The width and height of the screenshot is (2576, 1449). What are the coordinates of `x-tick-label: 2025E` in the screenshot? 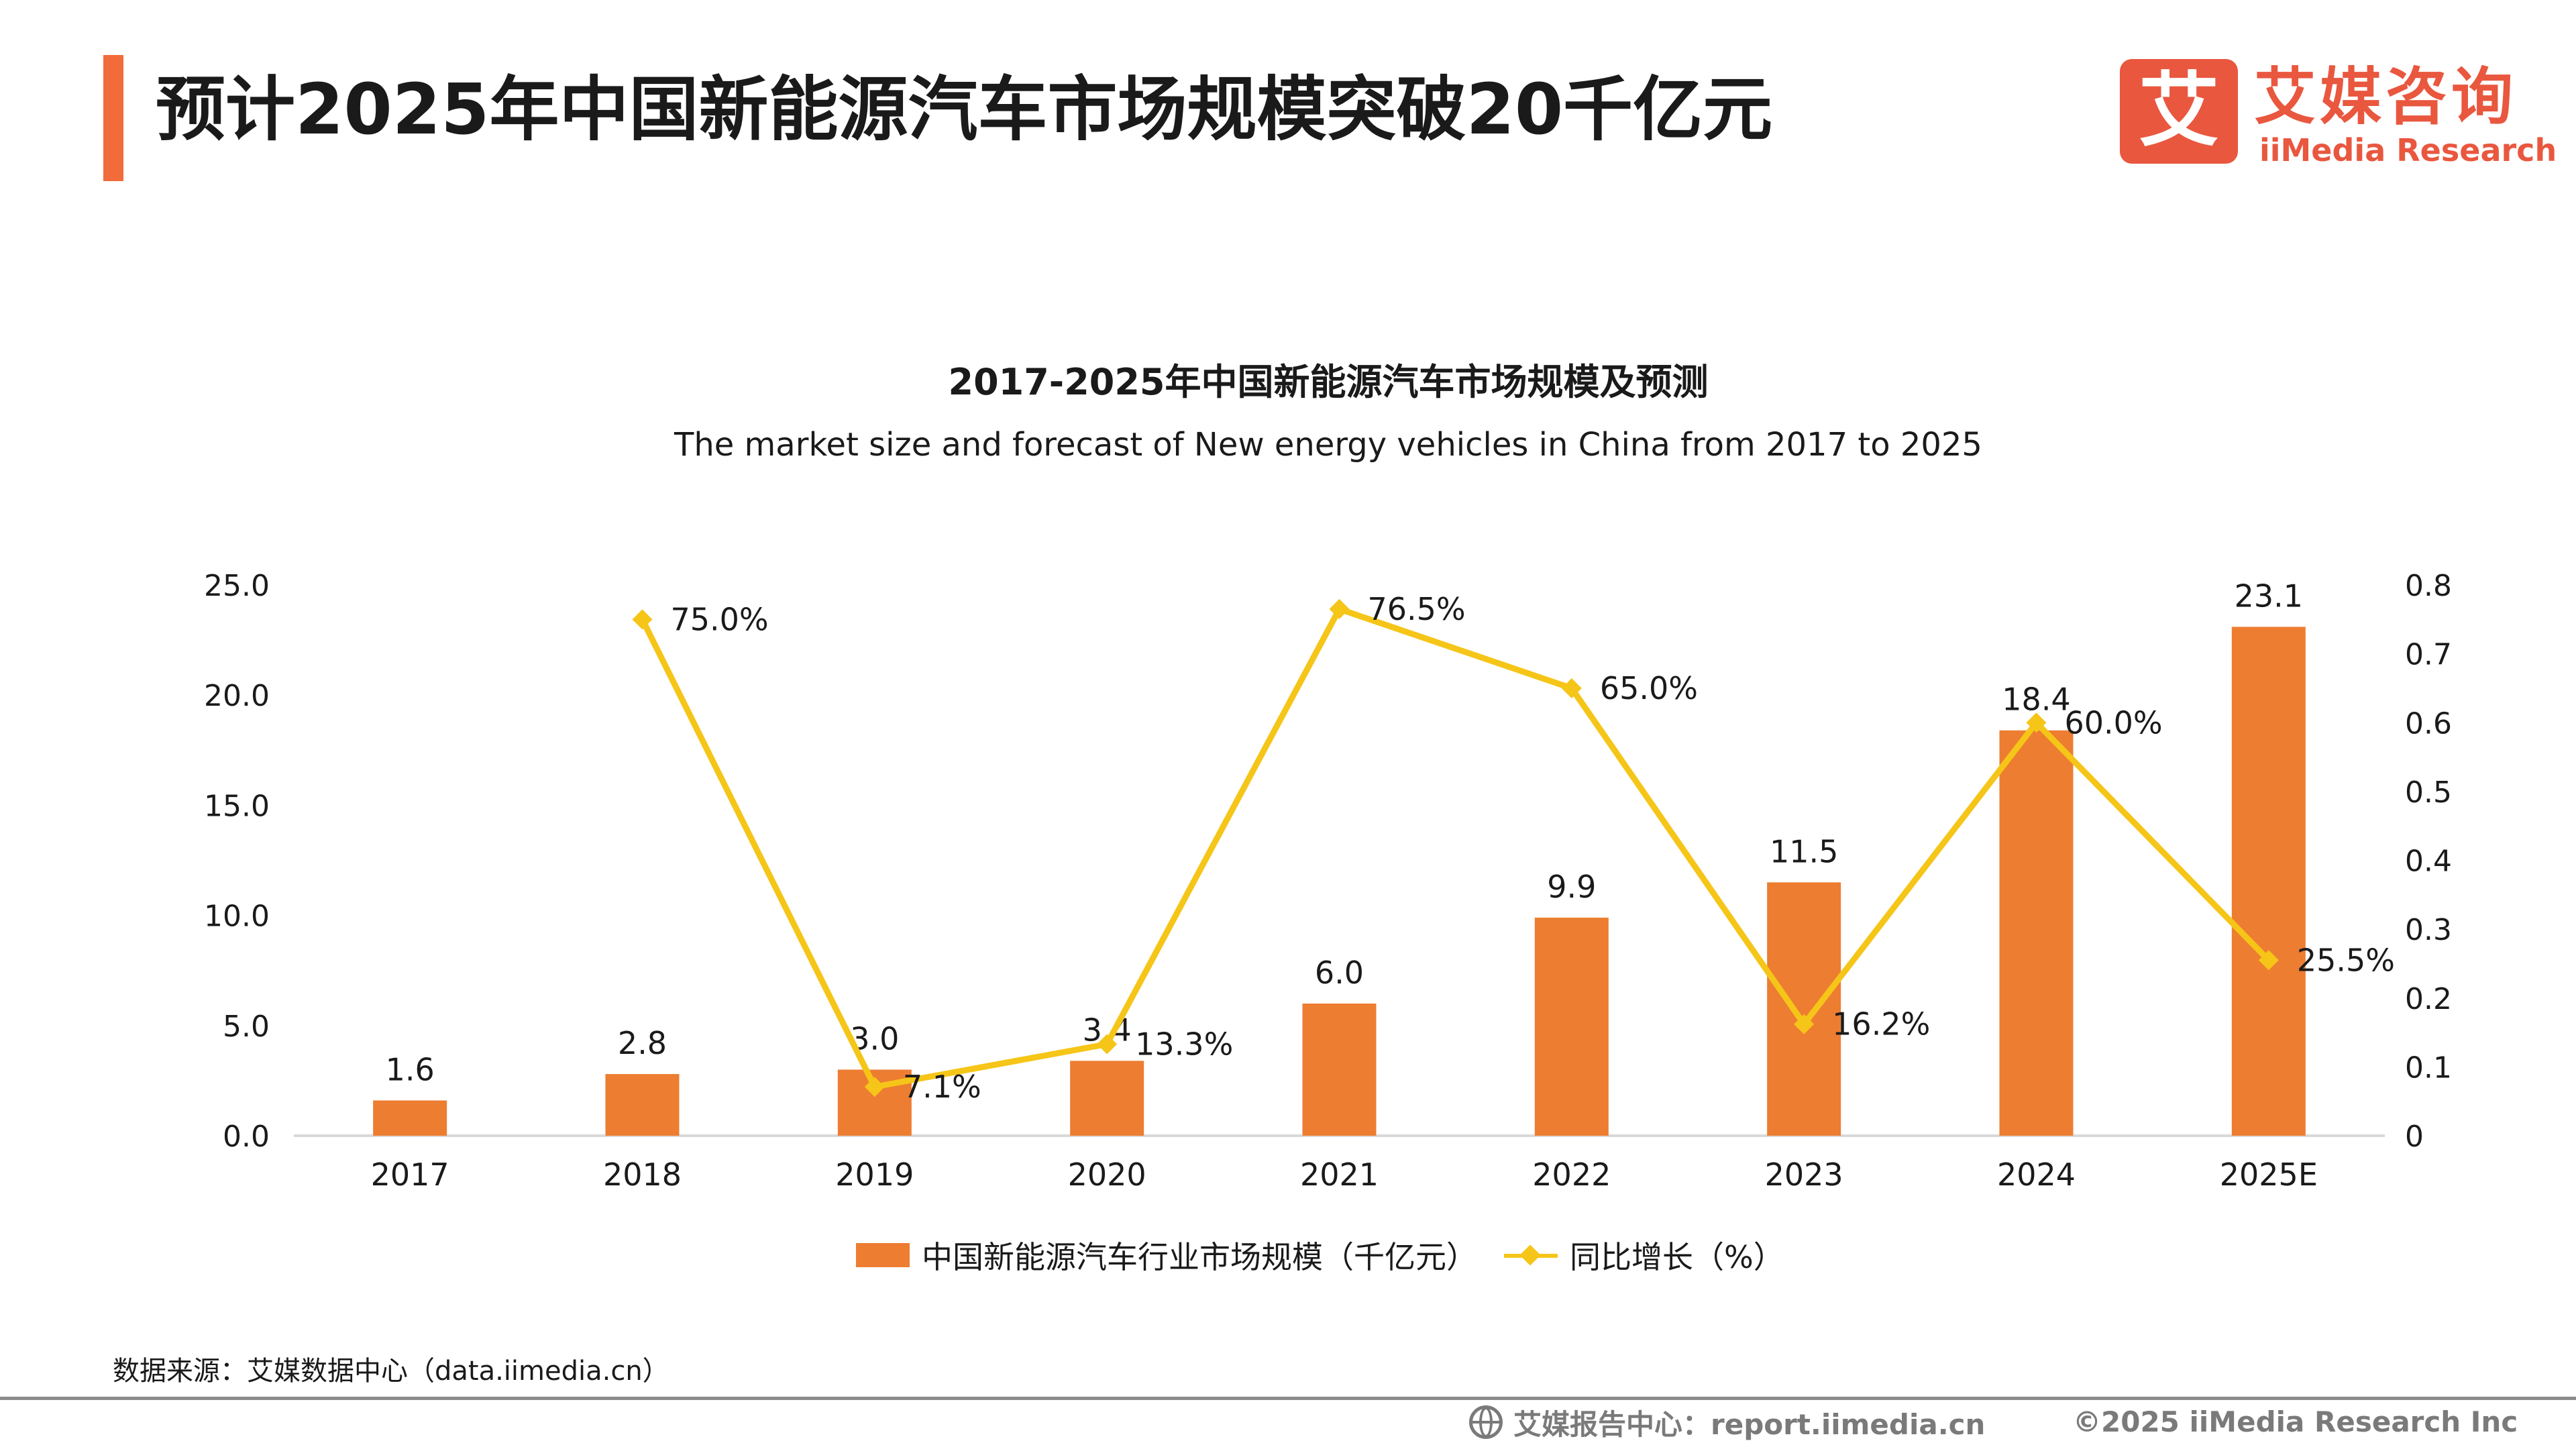 It's located at (2269, 1175).